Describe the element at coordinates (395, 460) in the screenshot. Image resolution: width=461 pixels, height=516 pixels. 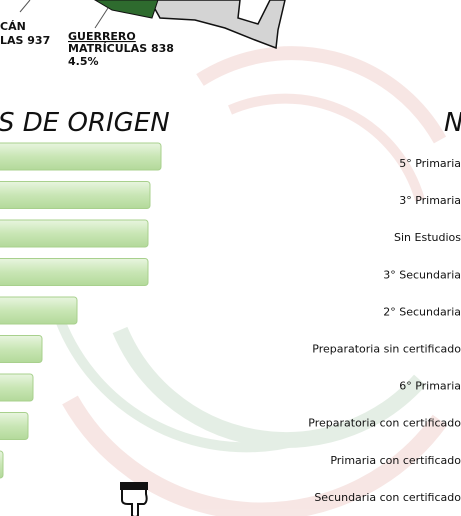
I see `item-label: Primaria con certificado` at that location.